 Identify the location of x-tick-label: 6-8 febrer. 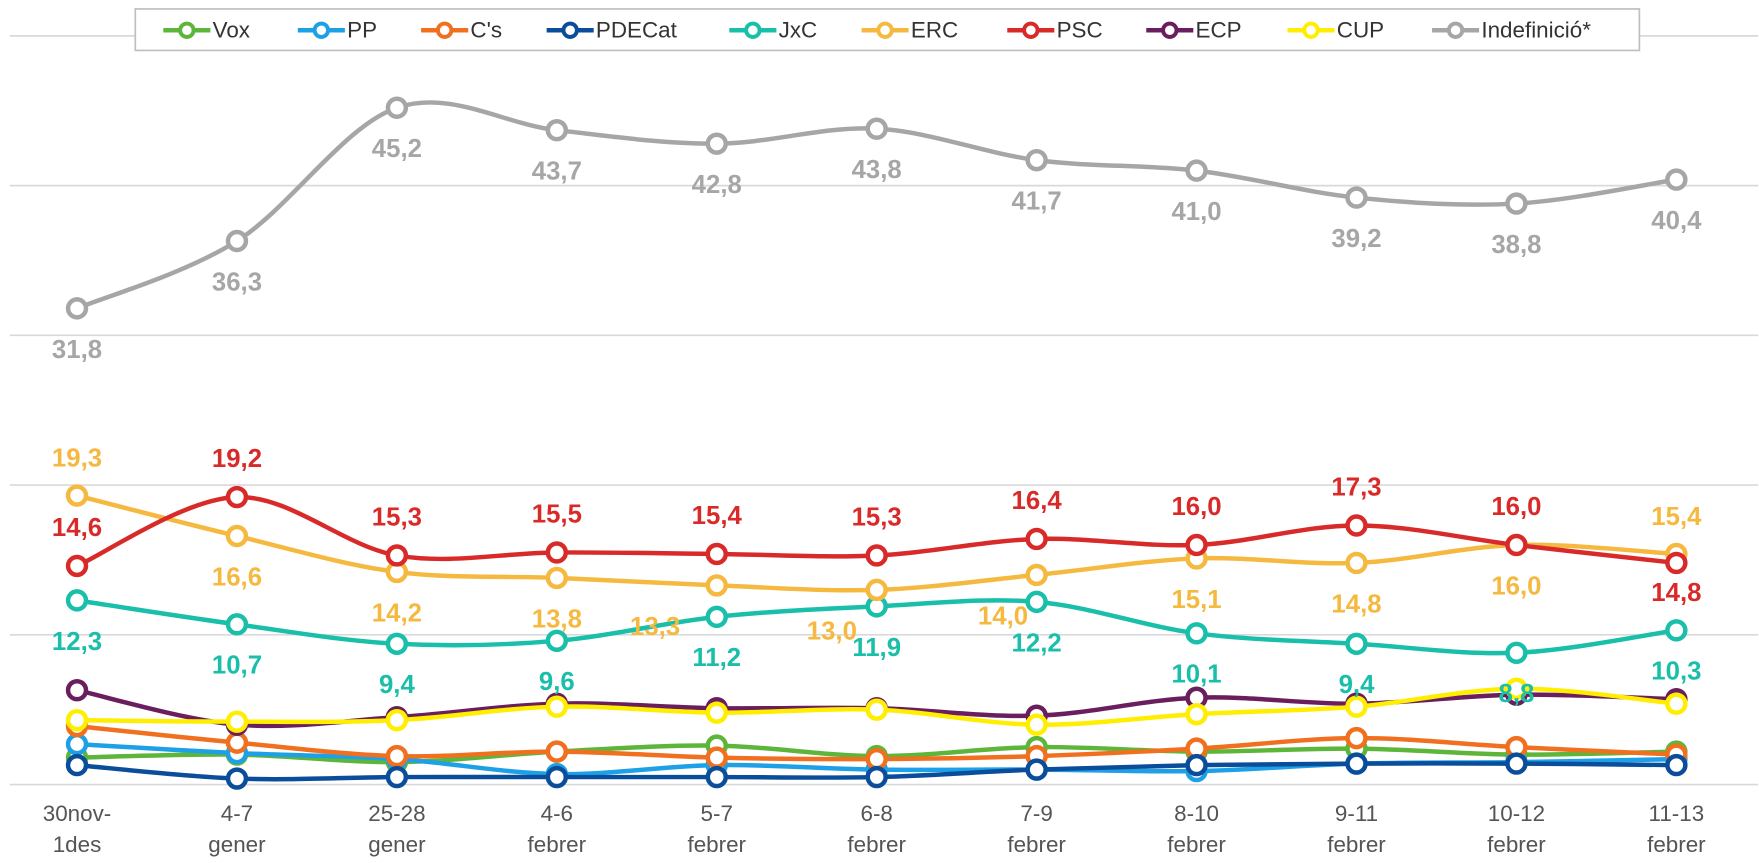
(876, 829).